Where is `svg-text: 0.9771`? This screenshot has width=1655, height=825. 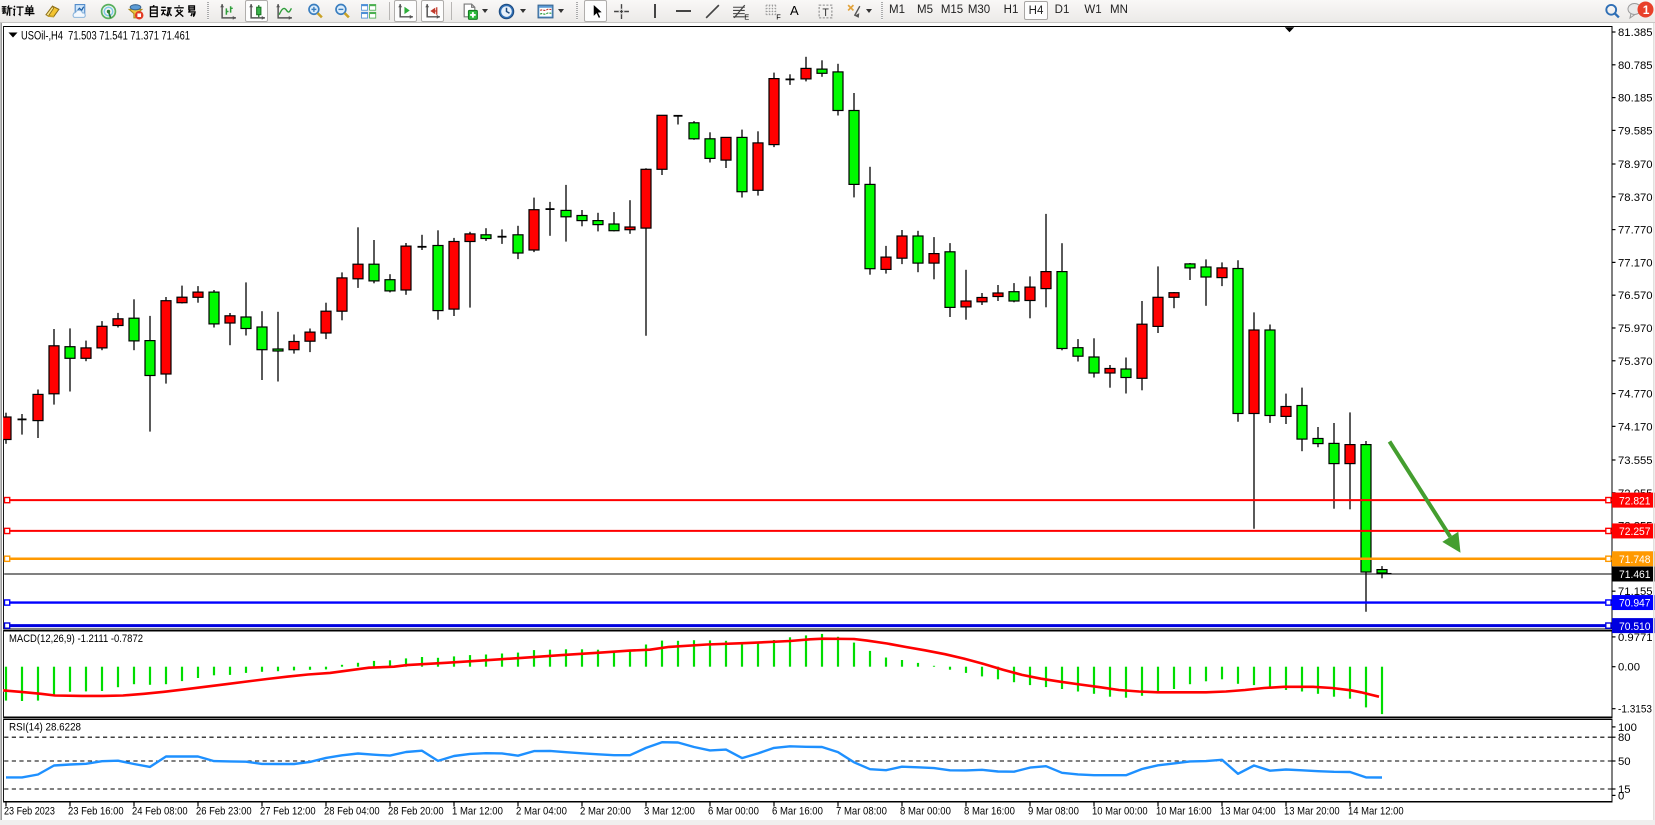
svg-text: 0.9771 is located at coordinates (1635, 638).